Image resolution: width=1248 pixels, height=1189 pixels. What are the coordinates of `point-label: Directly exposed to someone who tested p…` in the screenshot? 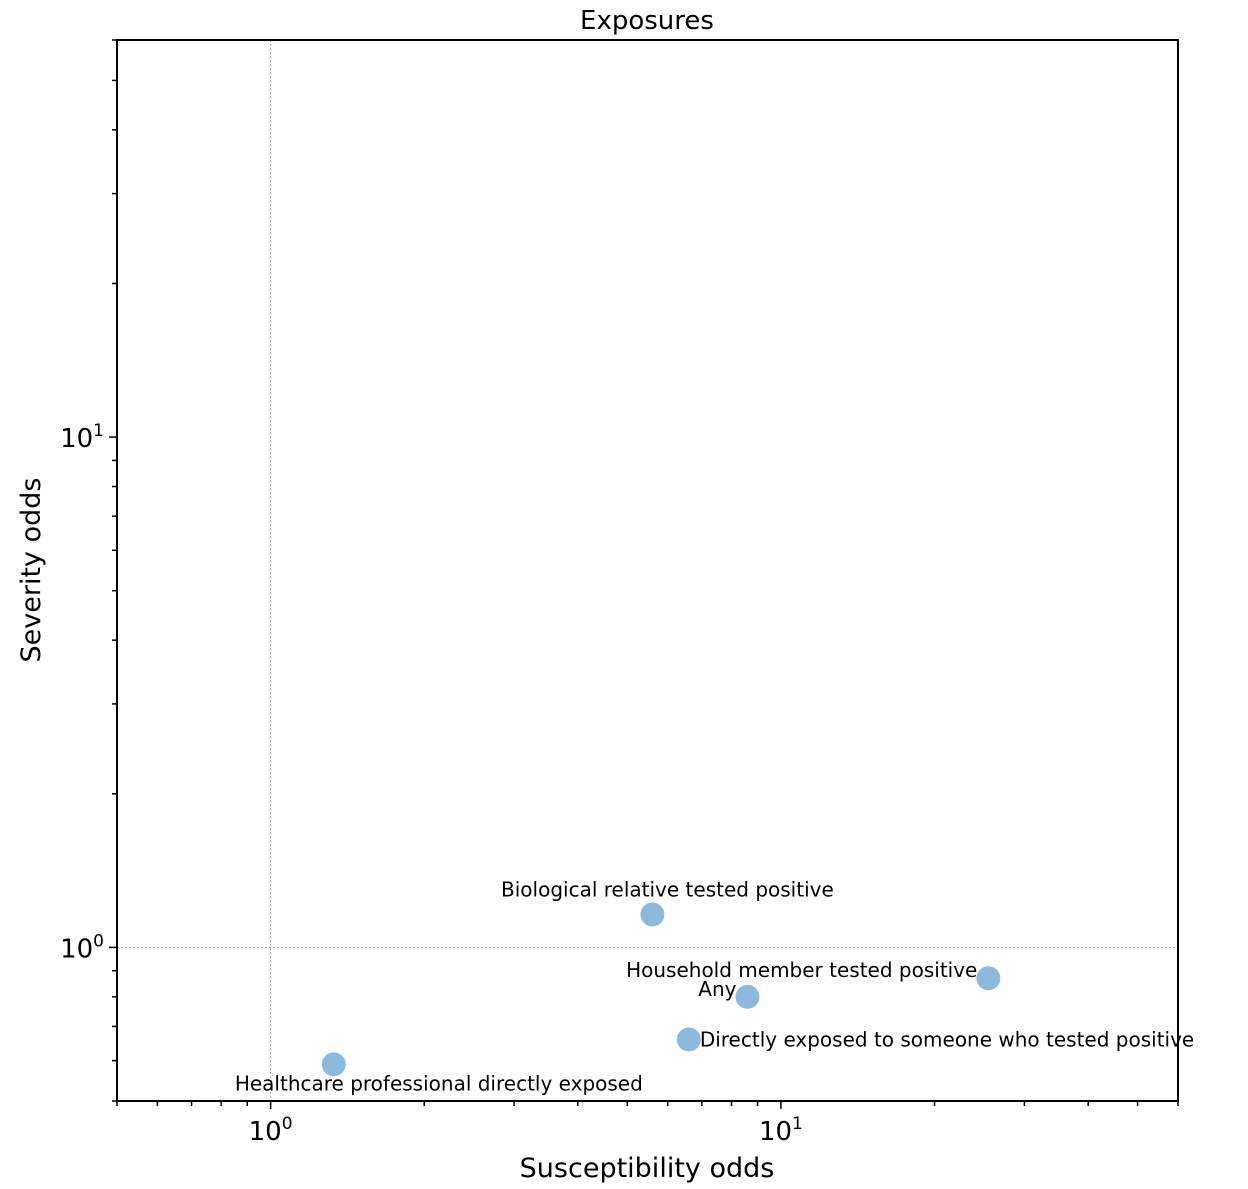 It's located at (947, 1039).